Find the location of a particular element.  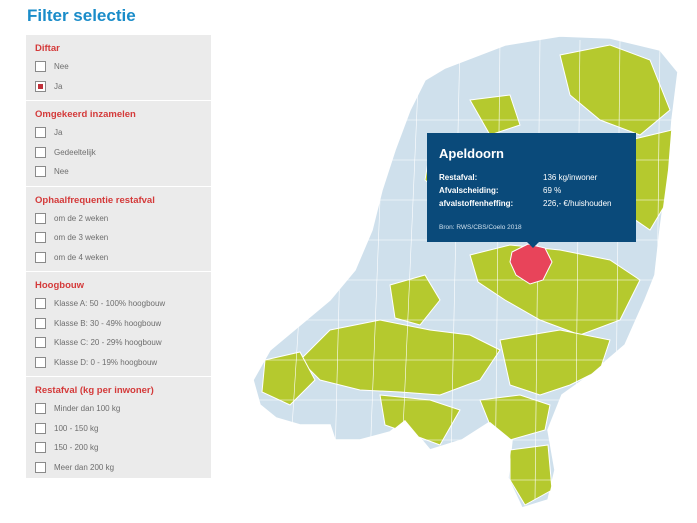

section-title: Ophaalfrequentie restafval is located at coordinates (95, 200).